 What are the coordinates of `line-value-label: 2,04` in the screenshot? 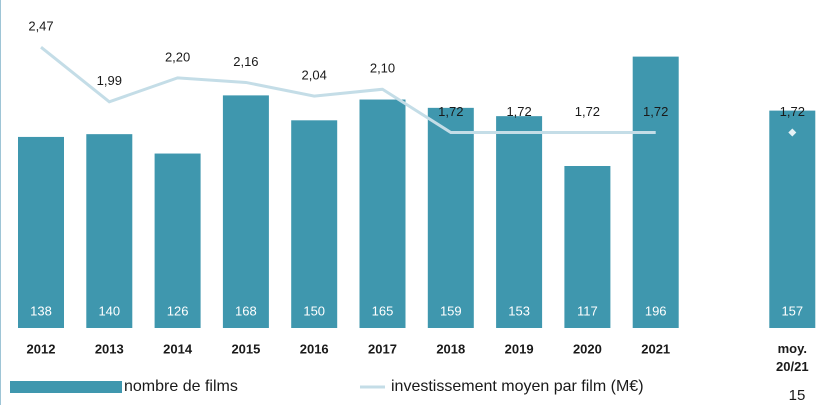 It's located at (314, 75).